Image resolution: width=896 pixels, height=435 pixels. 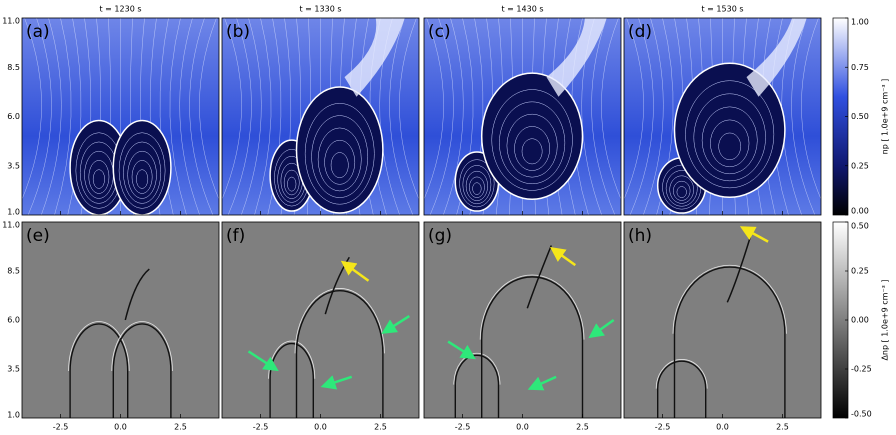 What do you see at coordinates (38, 32) in the screenshot?
I see `panel-label: (a)` at bounding box center [38, 32].